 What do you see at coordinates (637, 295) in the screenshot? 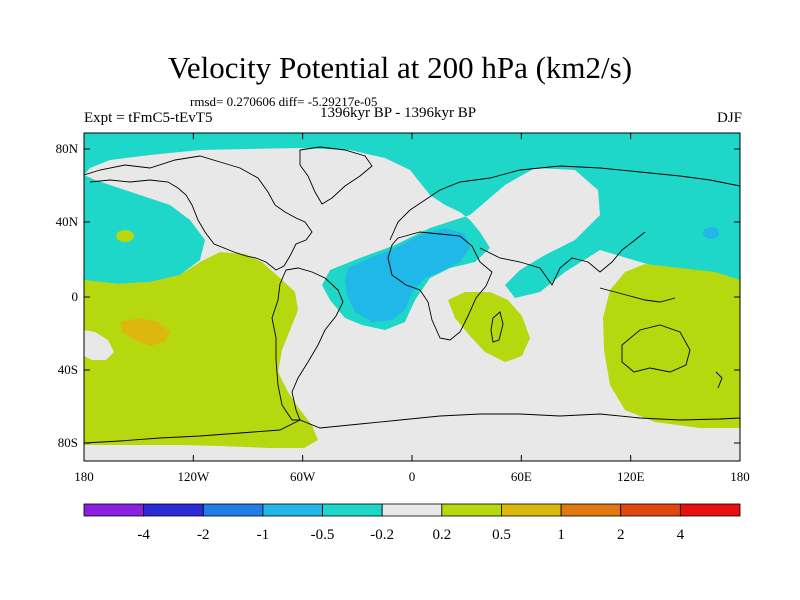
I see `coast-indonesia` at bounding box center [637, 295].